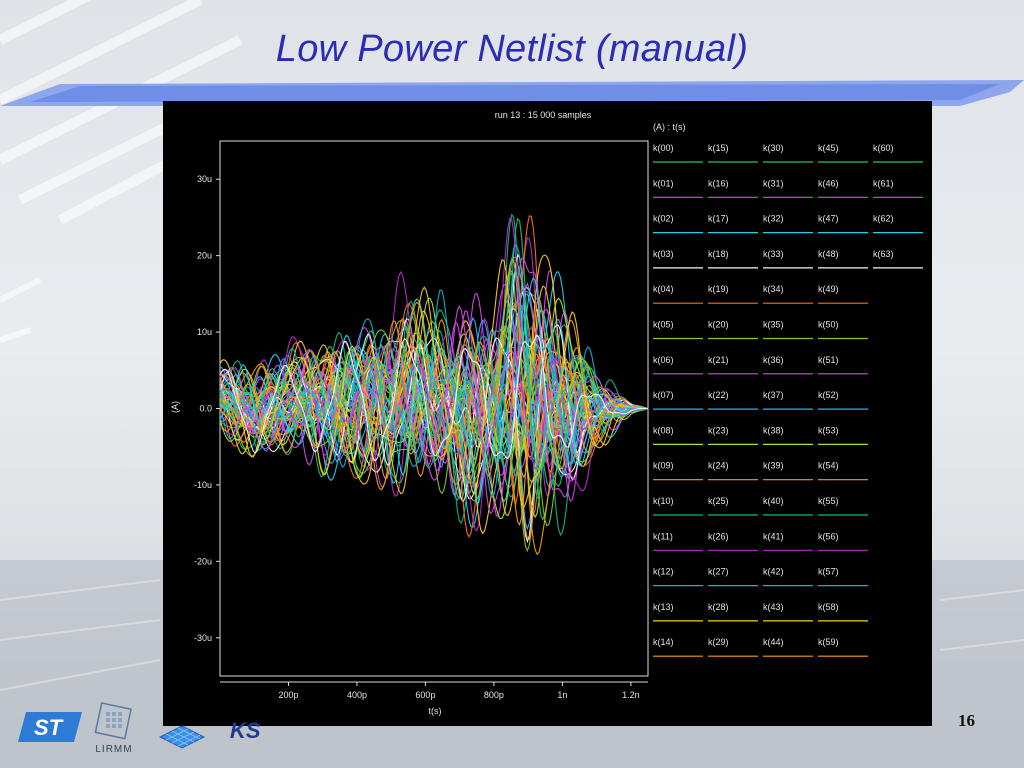 This screenshot has width=1024, height=768. Describe the element at coordinates (828, 501) in the screenshot. I see `legend-label: k(55)` at that location.